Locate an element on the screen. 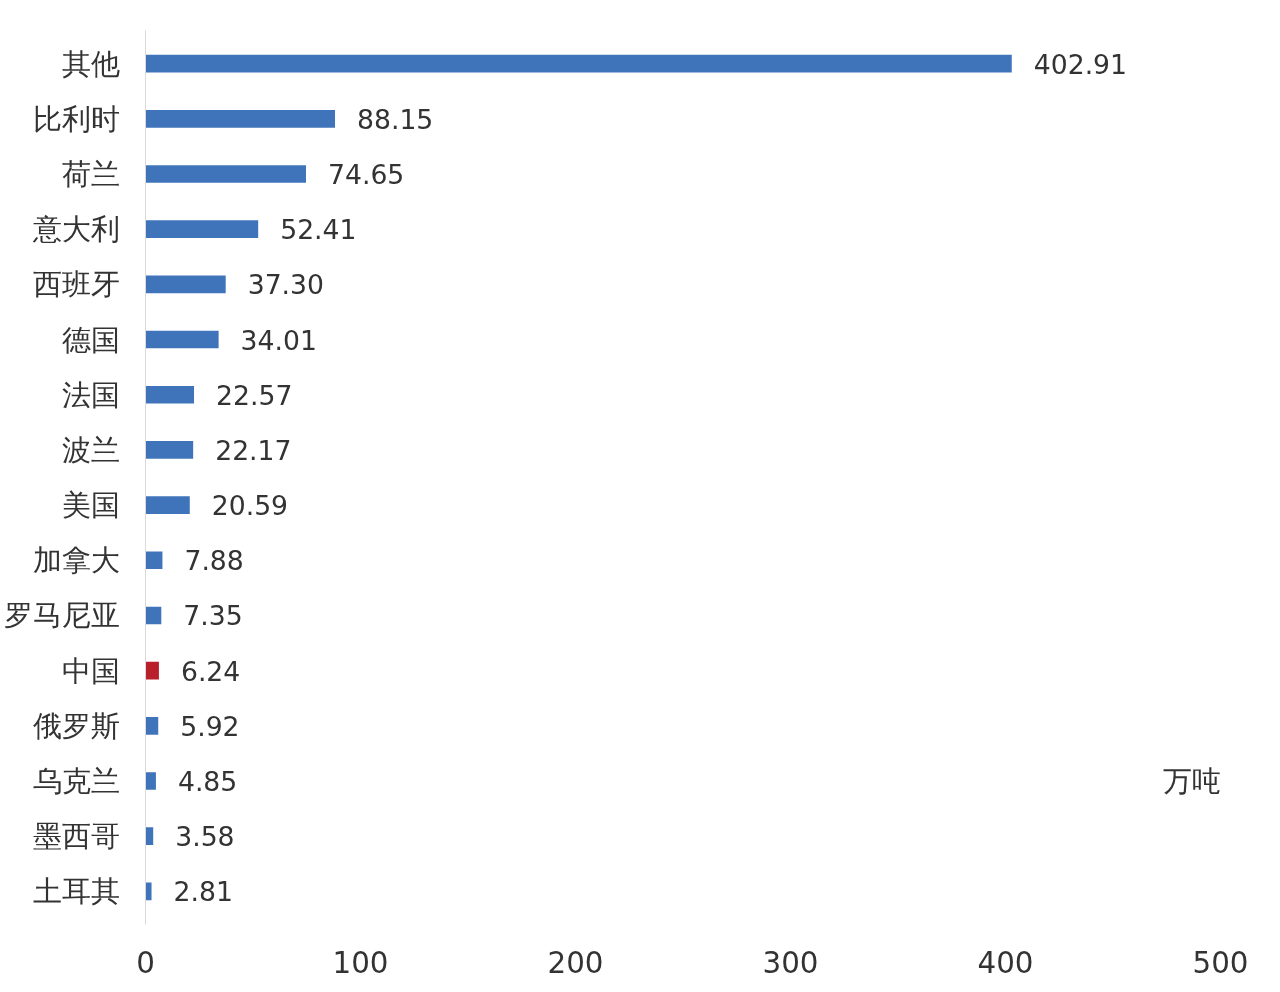 The width and height of the screenshot is (1280, 992). y-tick-label: 德国 is located at coordinates (90, 339).